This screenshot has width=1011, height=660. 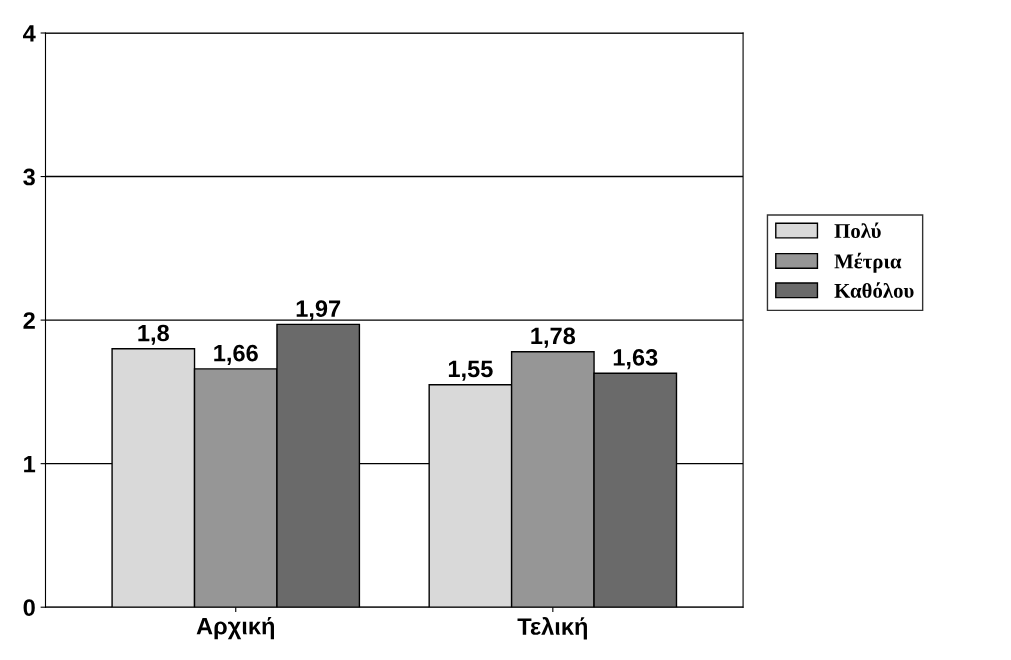 What do you see at coordinates (635, 359) in the screenshot?
I see `data-label: 1,63` at bounding box center [635, 359].